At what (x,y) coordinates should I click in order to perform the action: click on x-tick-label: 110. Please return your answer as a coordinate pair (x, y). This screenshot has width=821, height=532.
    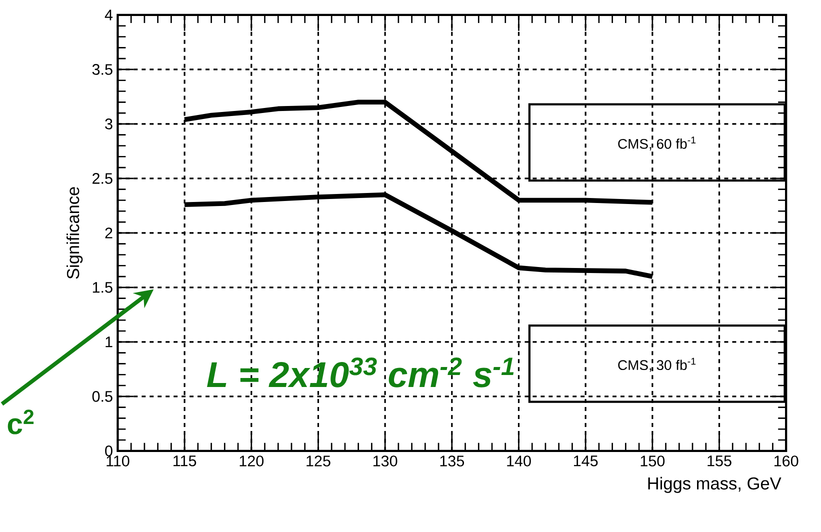
    Looking at the image, I should click on (118, 461).